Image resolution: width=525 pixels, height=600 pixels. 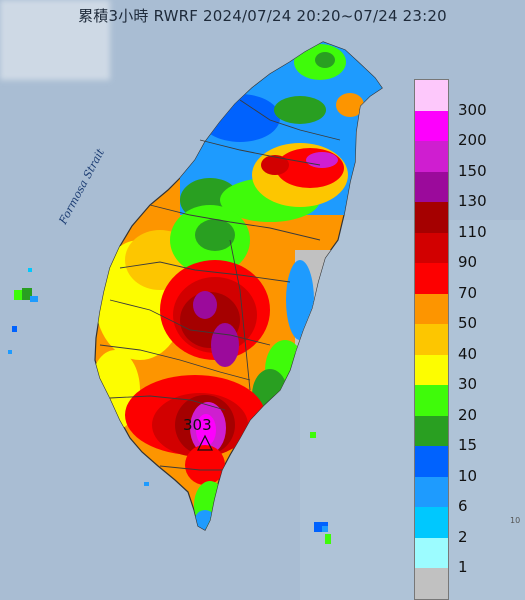 What do you see at coordinates (468, 292) in the screenshot?
I see `legend-label: 70` at bounding box center [468, 292].